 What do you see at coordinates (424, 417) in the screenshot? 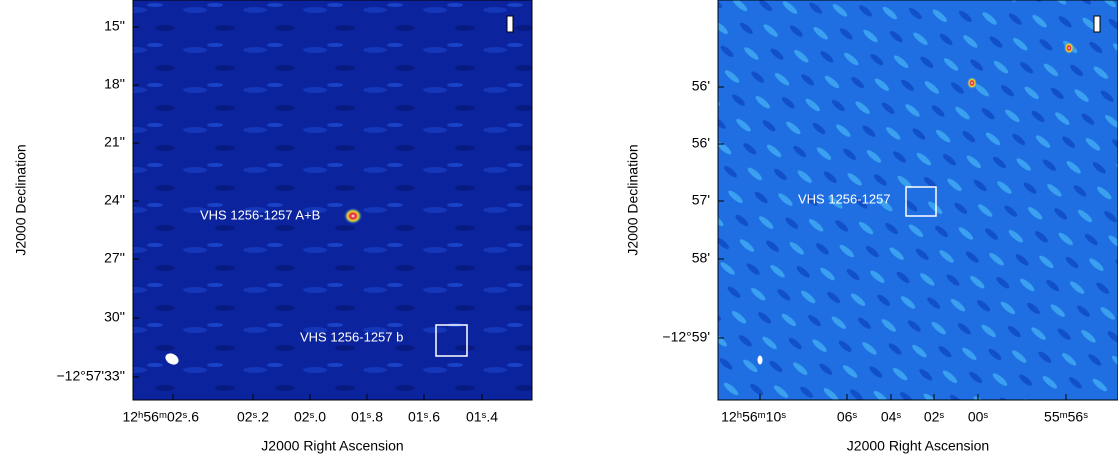
I see `x-tick-label: 01ˢ.6` at bounding box center [424, 417].